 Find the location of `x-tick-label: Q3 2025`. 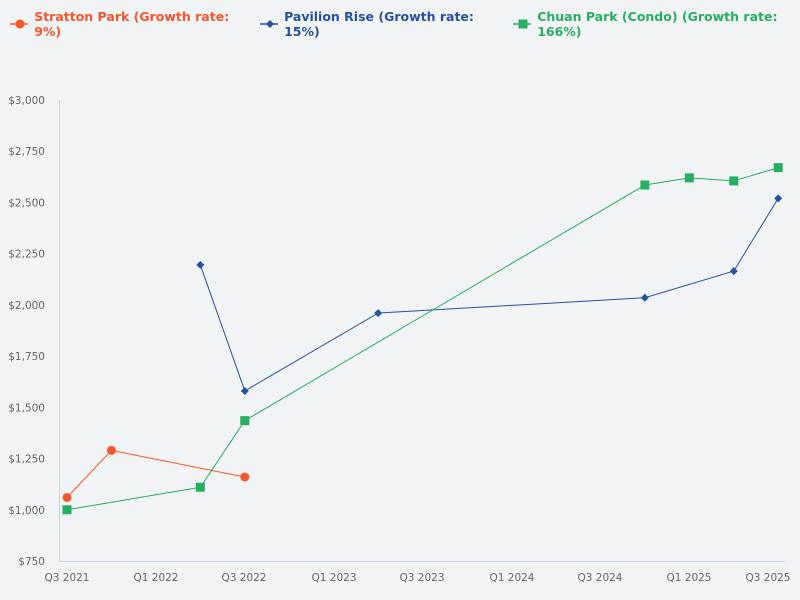

x-tick-label: Q3 2025 is located at coordinates (767, 578).